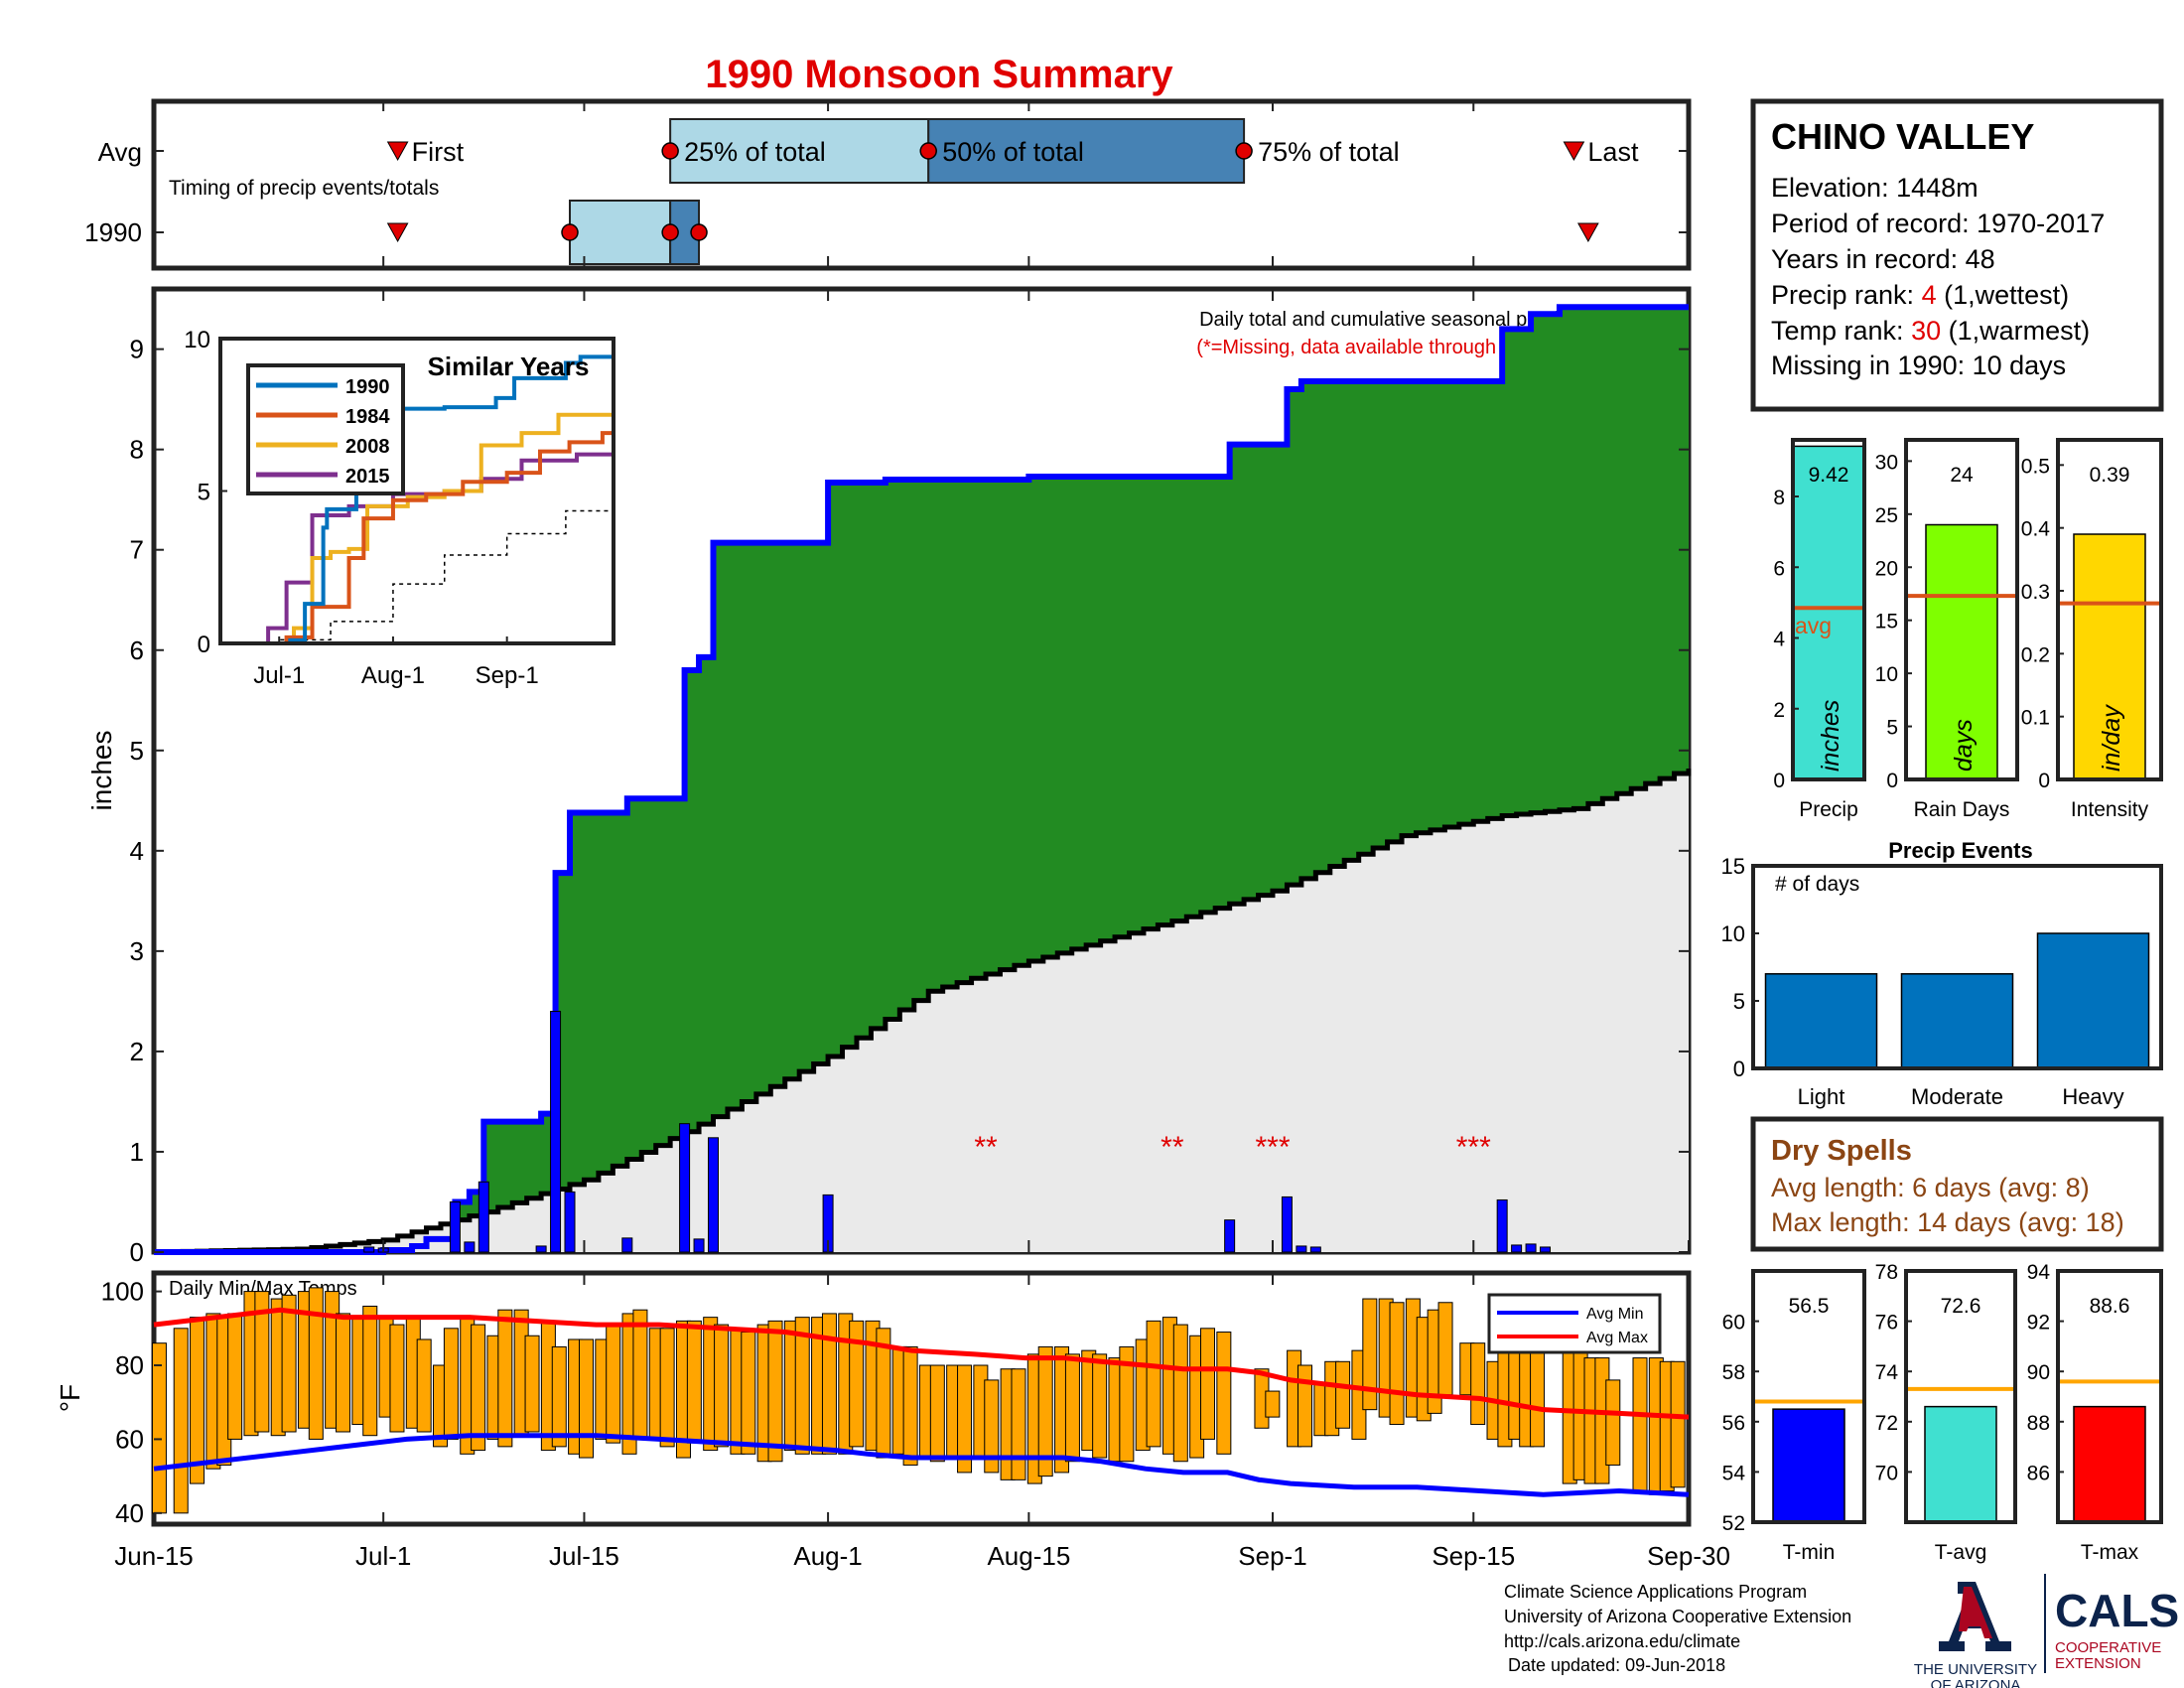 This screenshot has width=2184, height=1688. I want to click on summary-tmin-category: T-min, so click(1809, 1552).